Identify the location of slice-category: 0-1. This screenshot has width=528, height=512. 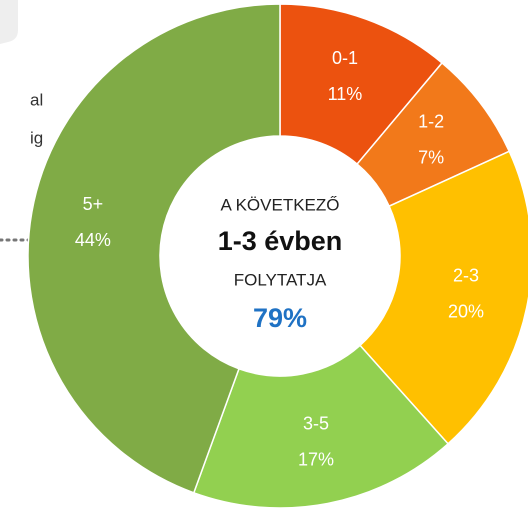
(345, 58).